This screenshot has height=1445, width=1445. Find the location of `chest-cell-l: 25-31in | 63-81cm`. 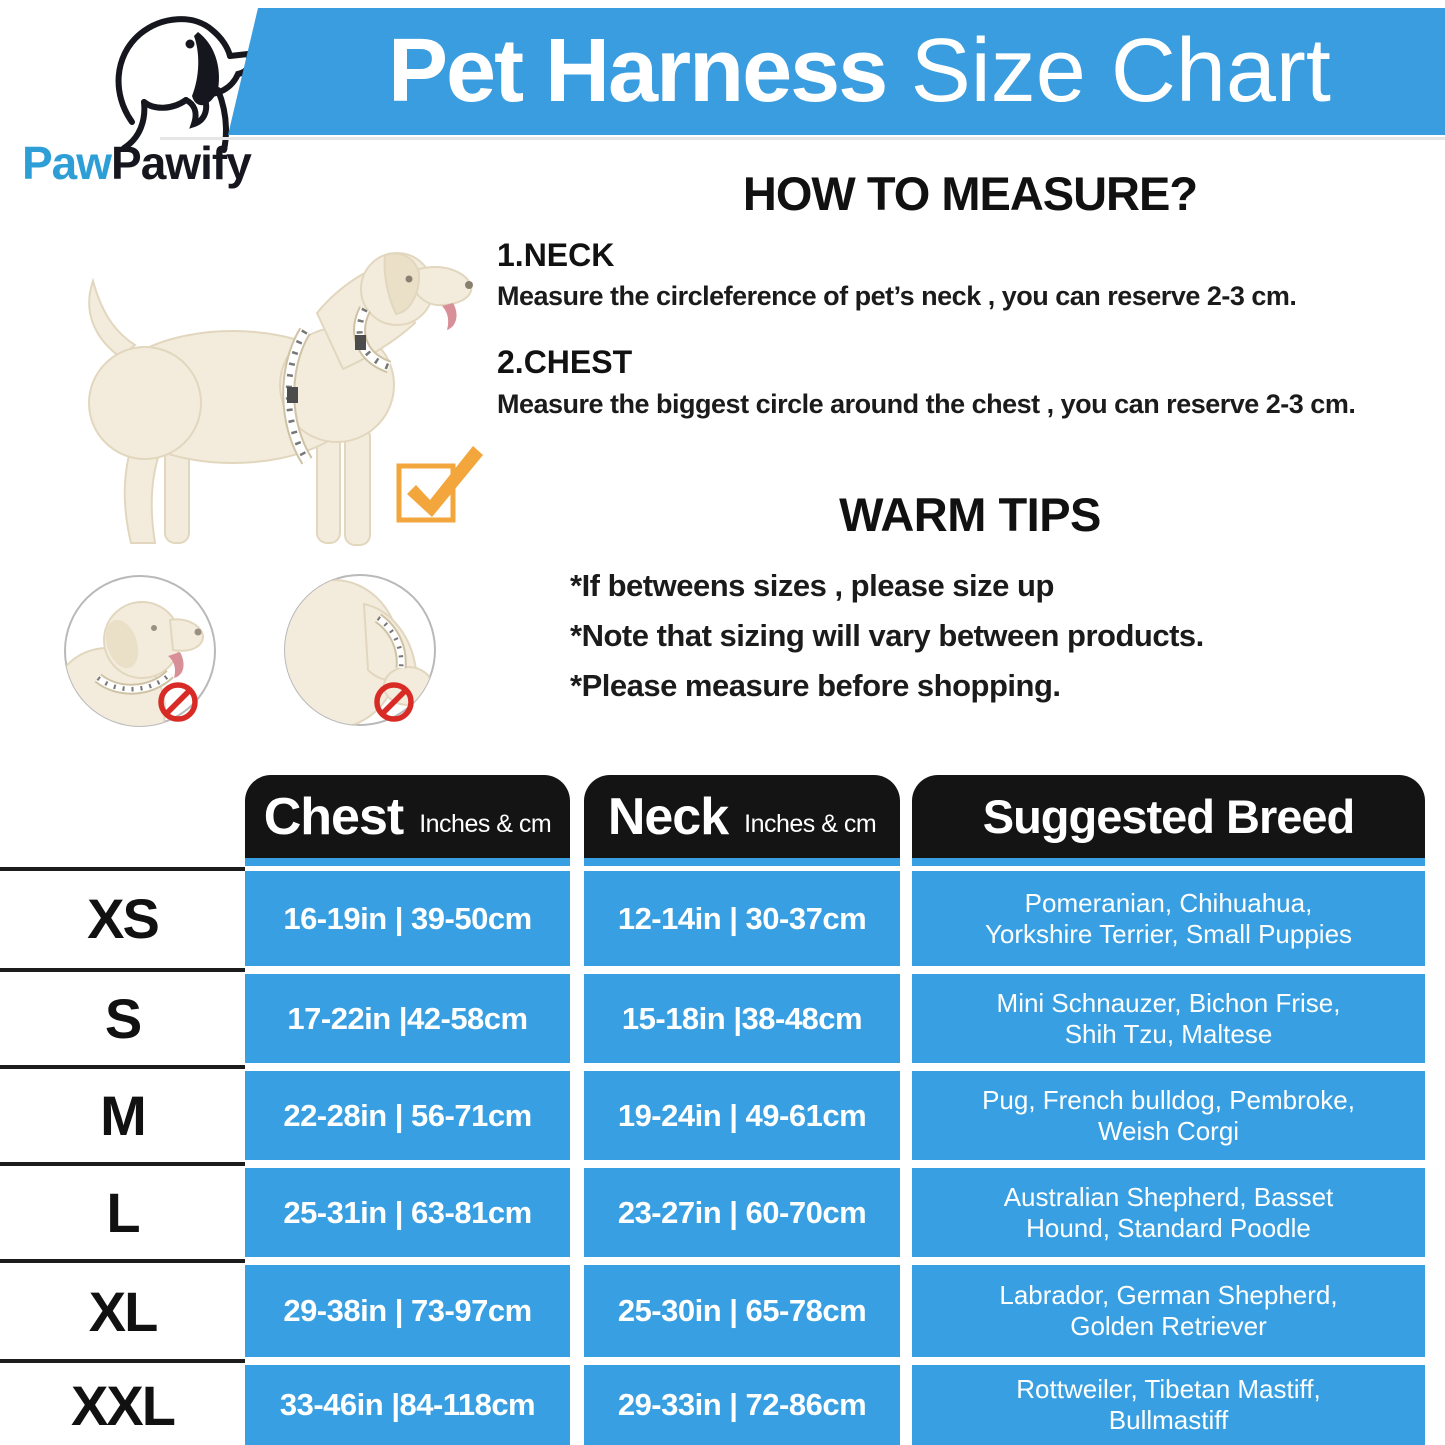

chest-cell-l: 25-31in | 63-81cm is located at coordinates (407, 1212).